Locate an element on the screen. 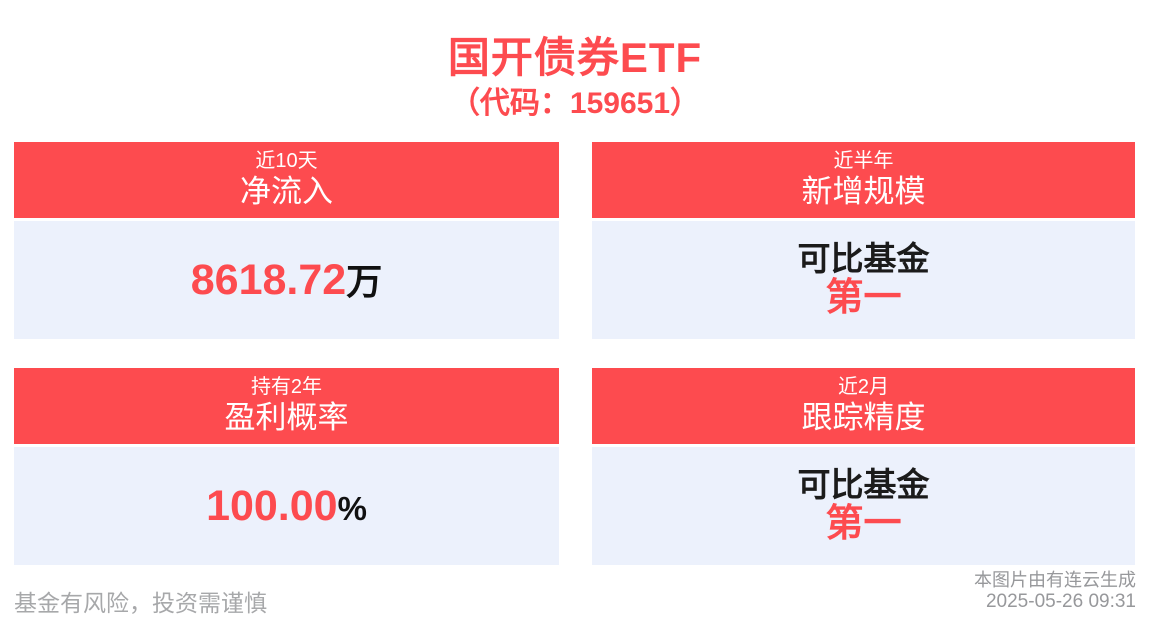 This screenshot has width=1150, height=632. net-inflow-unit: 万 is located at coordinates (364, 281).